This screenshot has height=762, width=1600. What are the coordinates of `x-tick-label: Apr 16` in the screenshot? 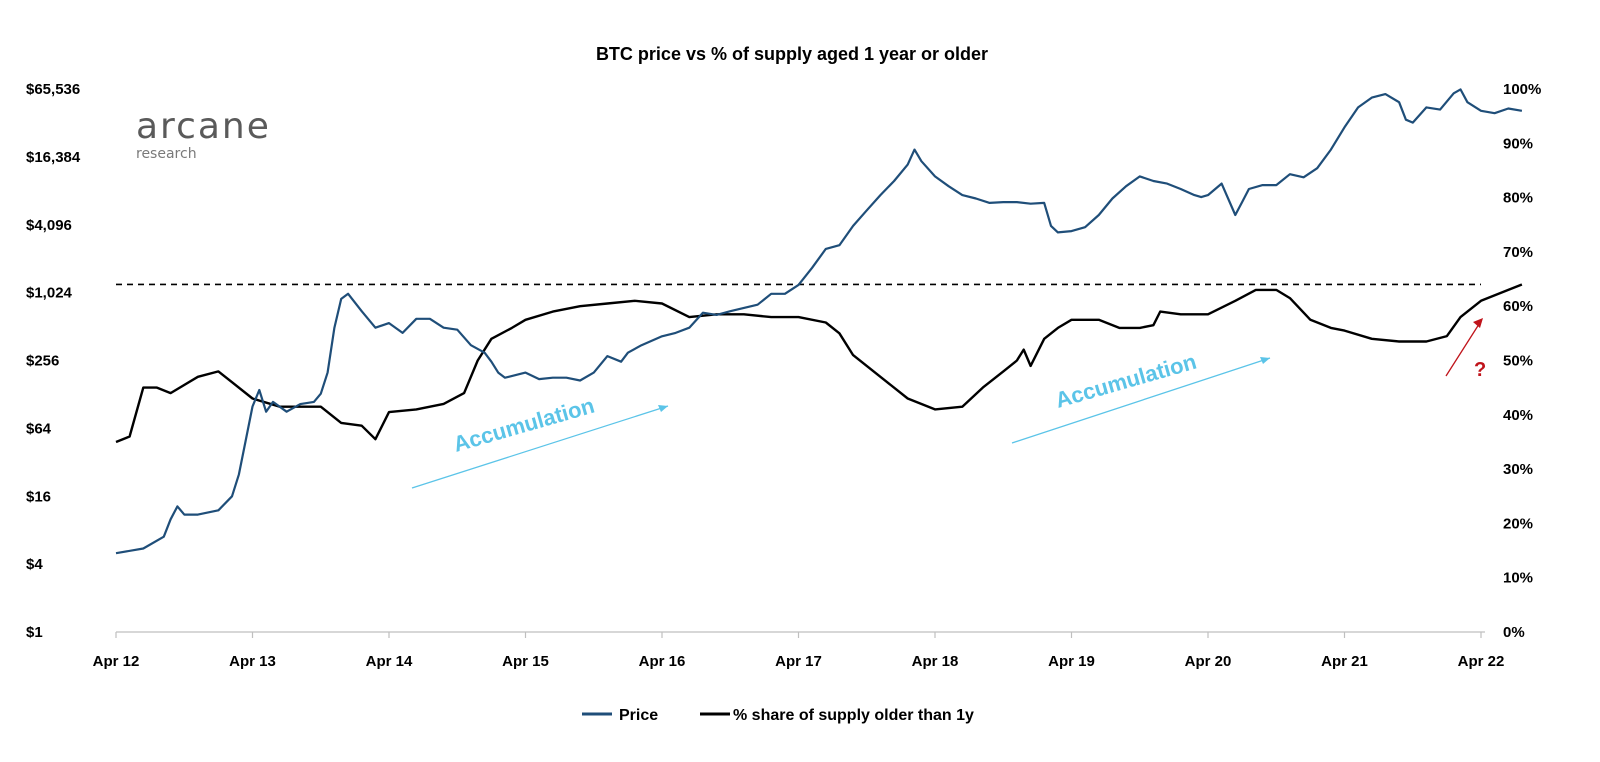 It's located at (662, 661).